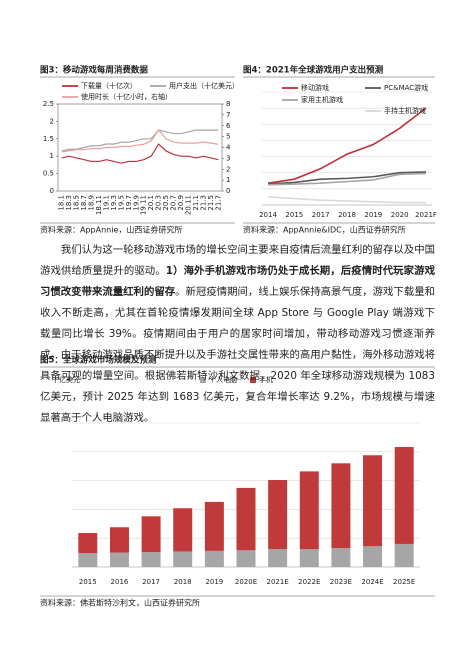 The width and height of the screenshot is (474, 670). I want to click on plot-frame, so click(140, 147).